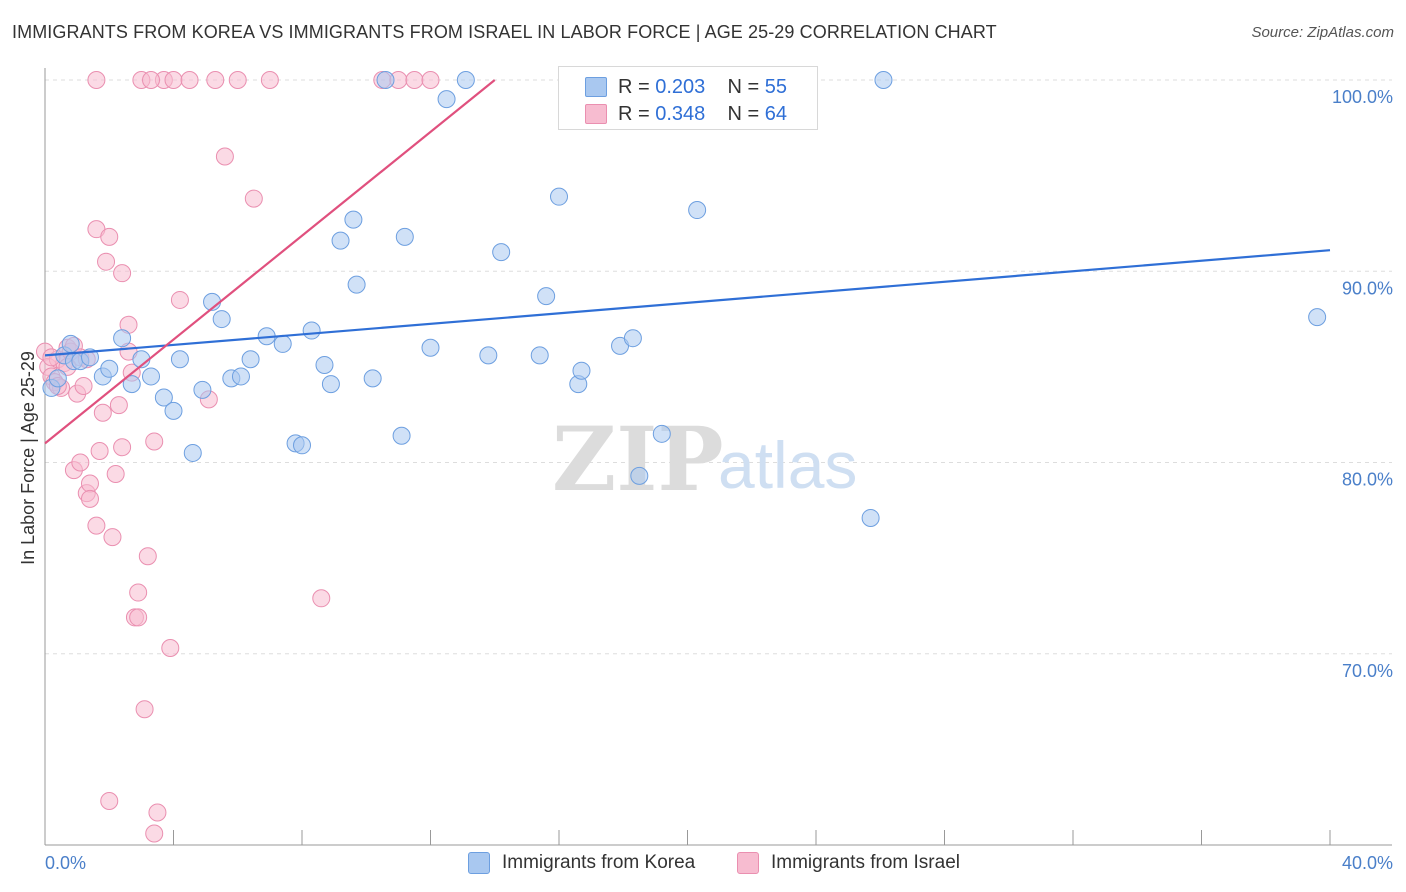 Image resolution: width=1406 pixels, height=892 pixels. What do you see at coordinates (1367, 480) in the screenshot?
I see `y-tick-label: 80.0%` at bounding box center [1367, 480].